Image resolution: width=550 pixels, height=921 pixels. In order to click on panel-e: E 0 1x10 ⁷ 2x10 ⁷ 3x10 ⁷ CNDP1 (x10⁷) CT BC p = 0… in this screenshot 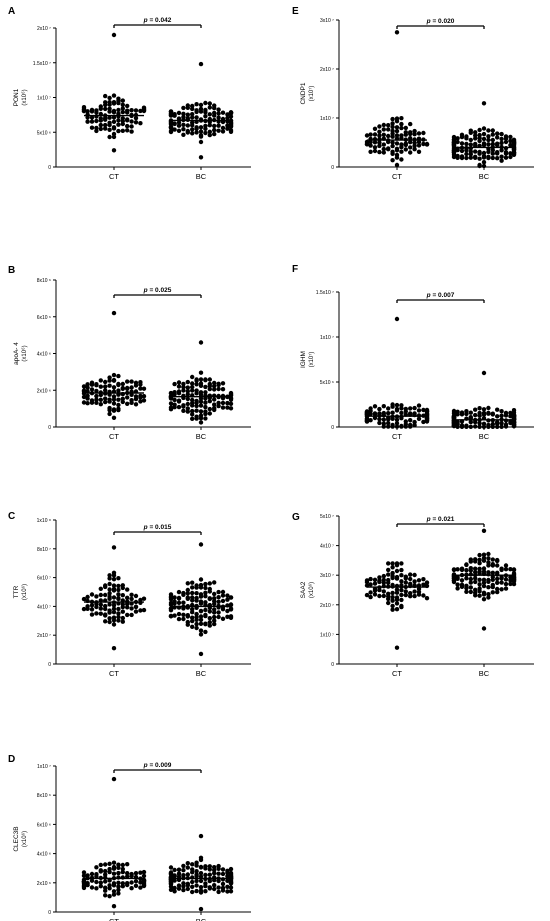, I will do `click(413, 93)`.